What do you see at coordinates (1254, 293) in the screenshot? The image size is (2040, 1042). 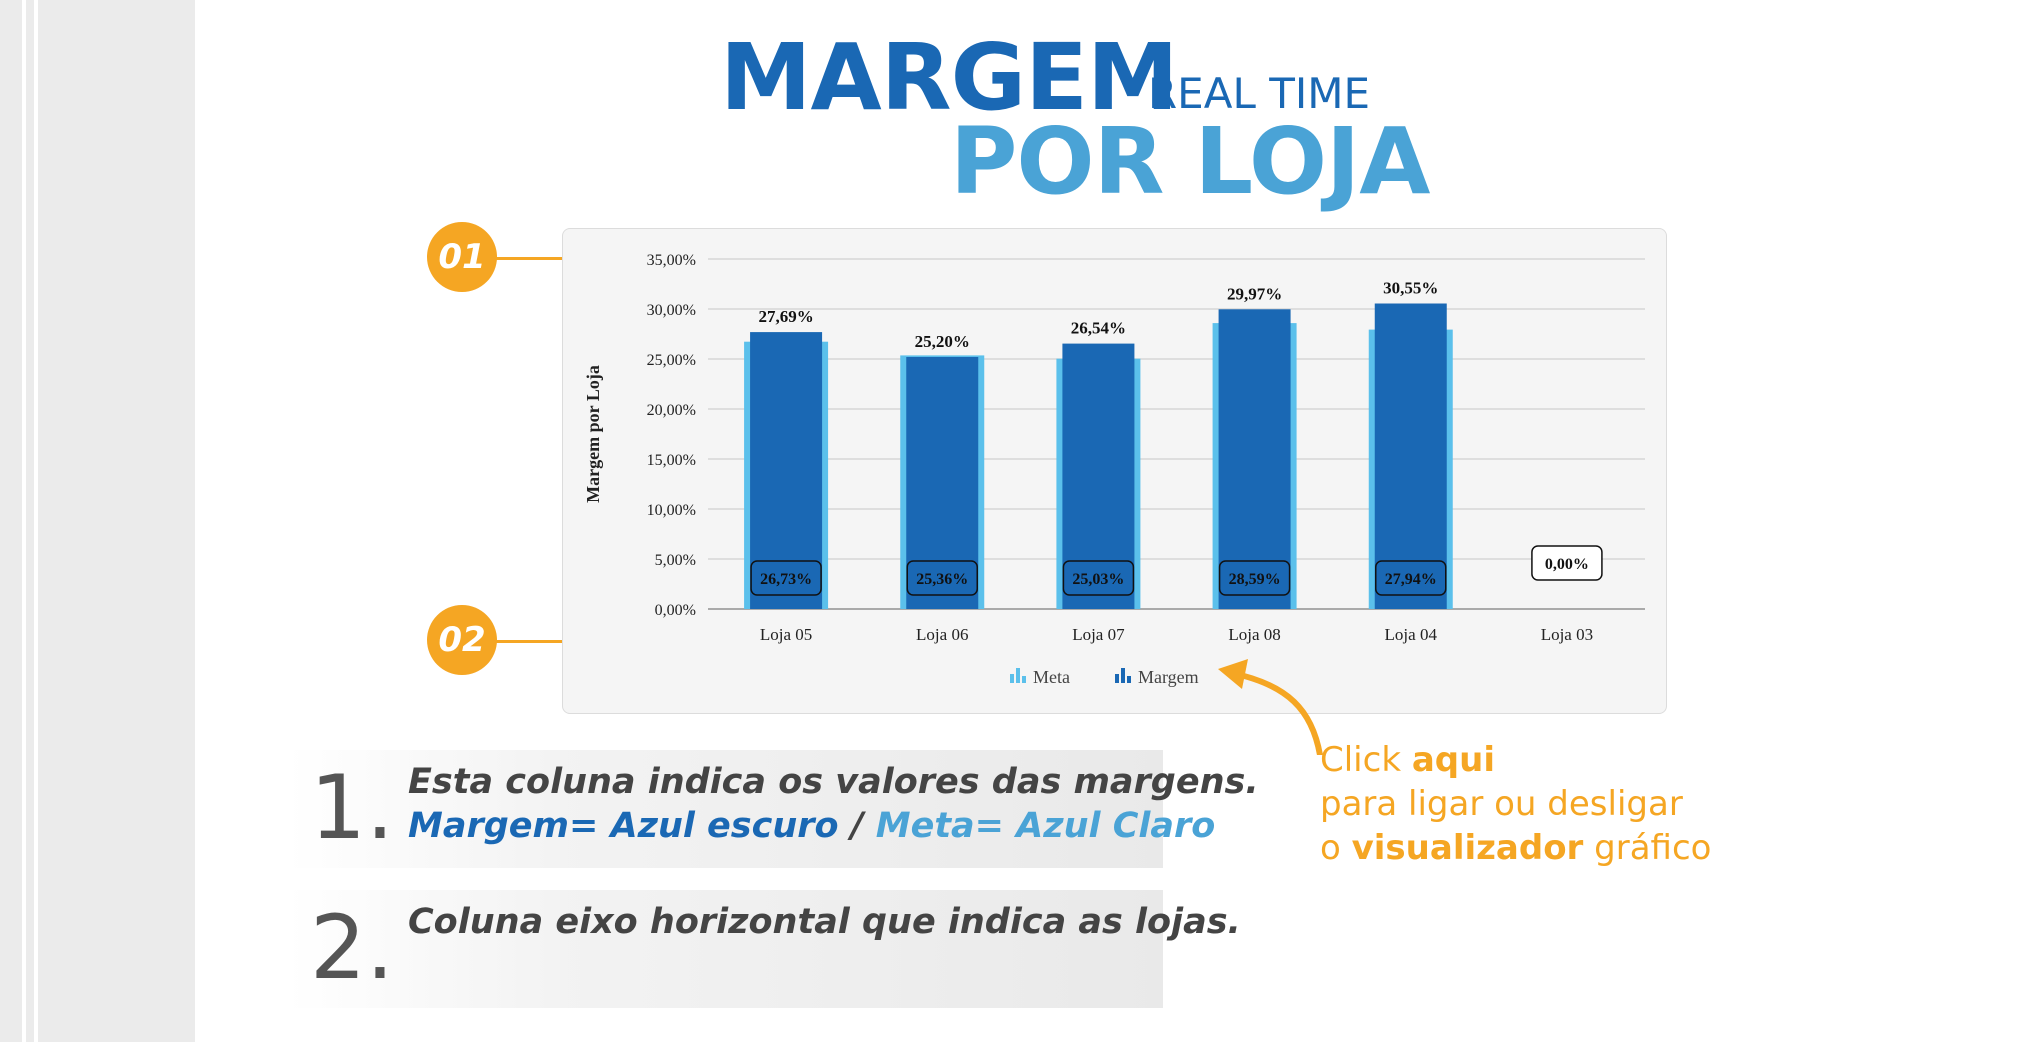 I see `margem-data-label: 29,97%` at bounding box center [1254, 293].